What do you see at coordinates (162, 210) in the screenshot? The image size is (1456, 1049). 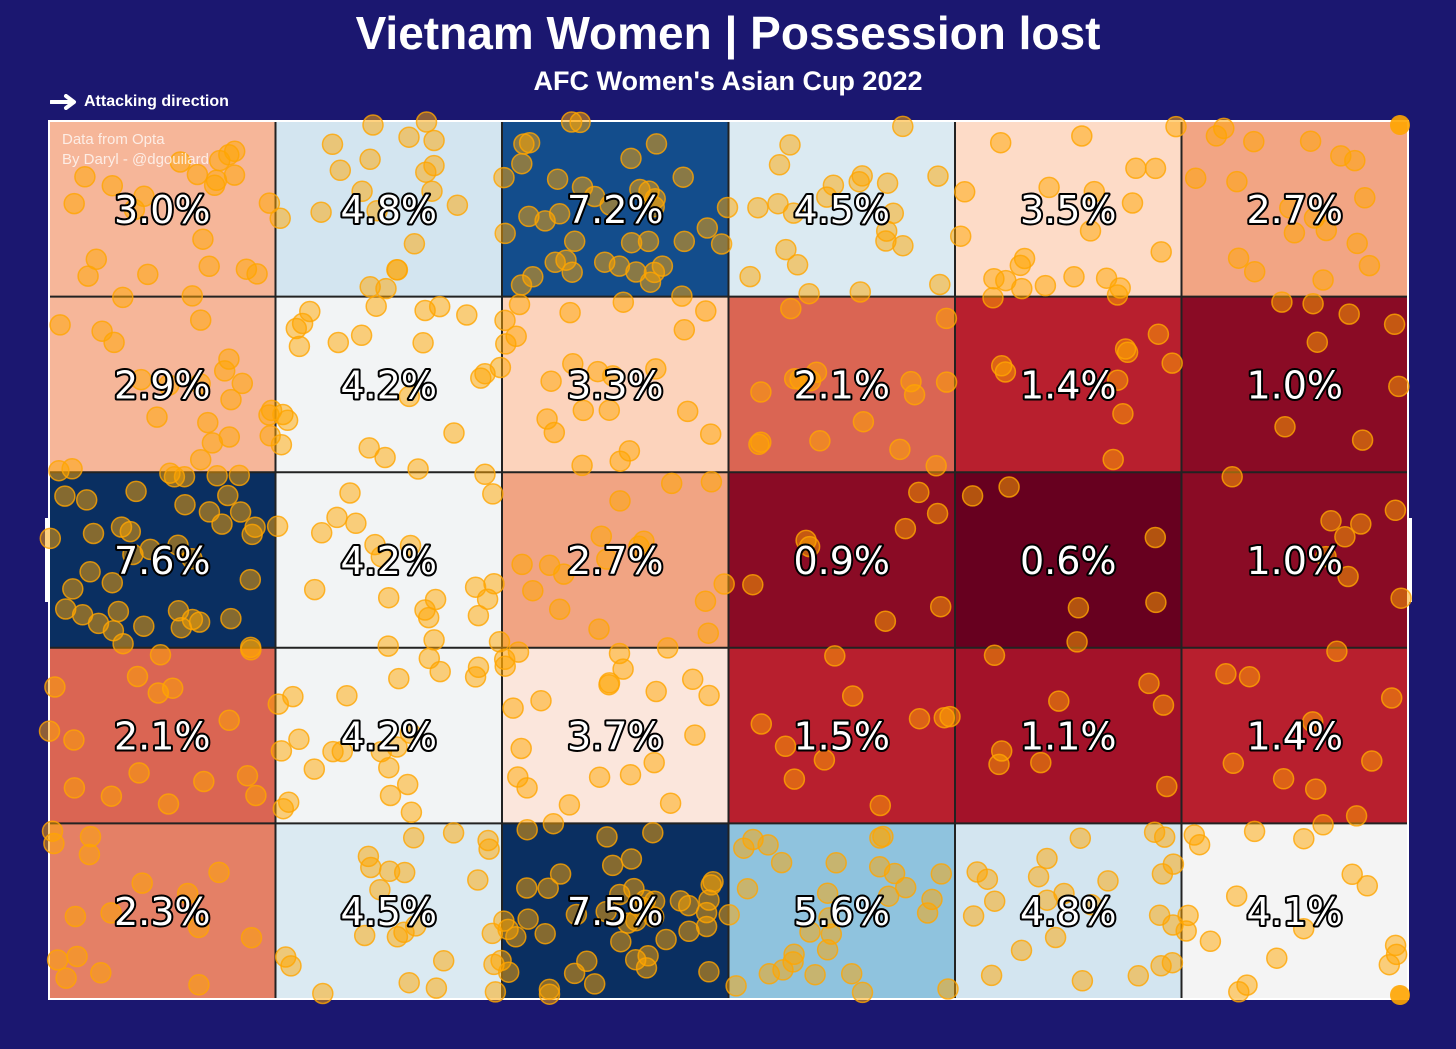 I see `cell-value-label-r1-c1: 3.0%` at bounding box center [162, 210].